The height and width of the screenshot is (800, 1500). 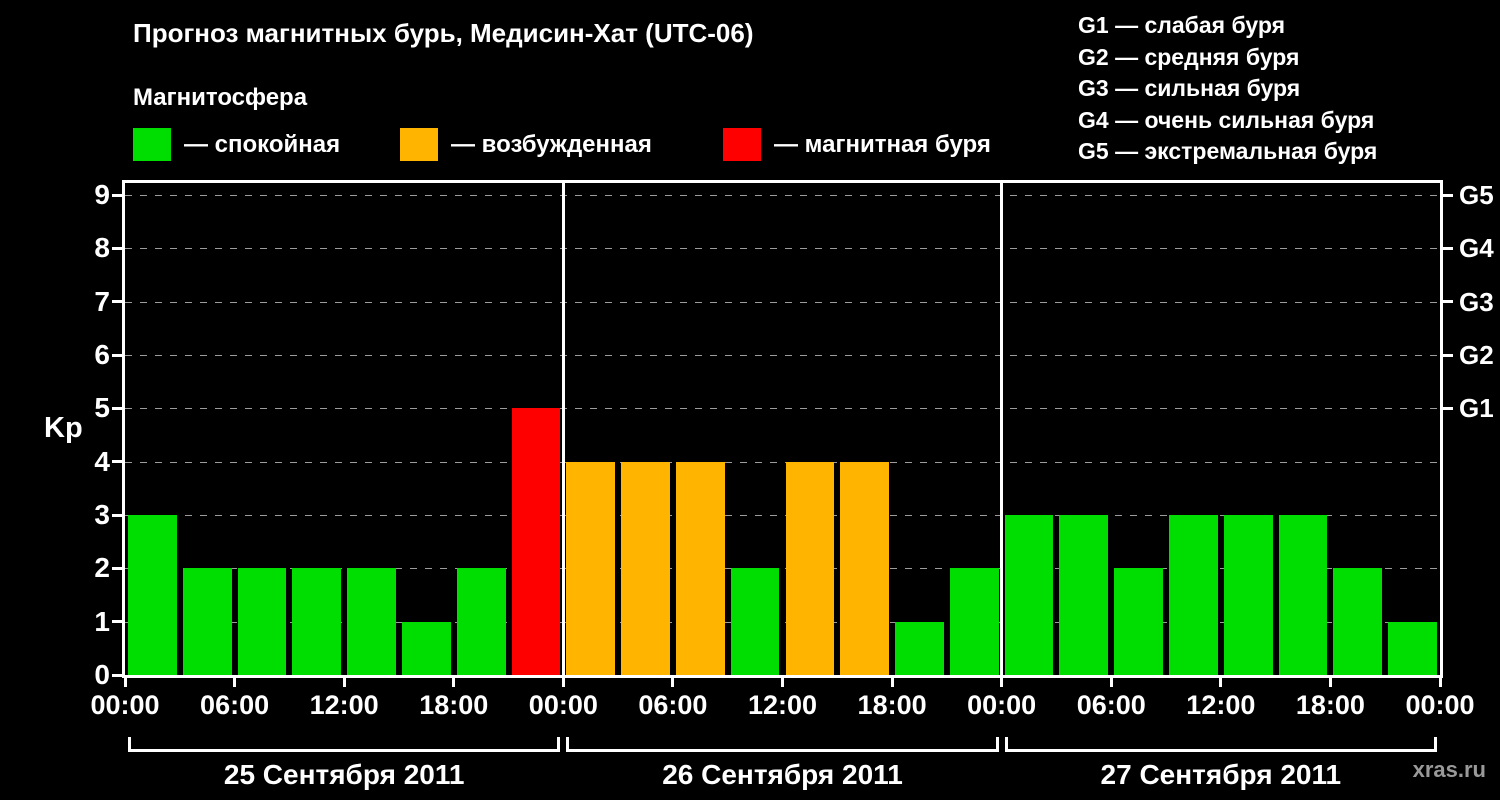 I want to click on y-axis-tick-label: 8, so click(x=102, y=248).